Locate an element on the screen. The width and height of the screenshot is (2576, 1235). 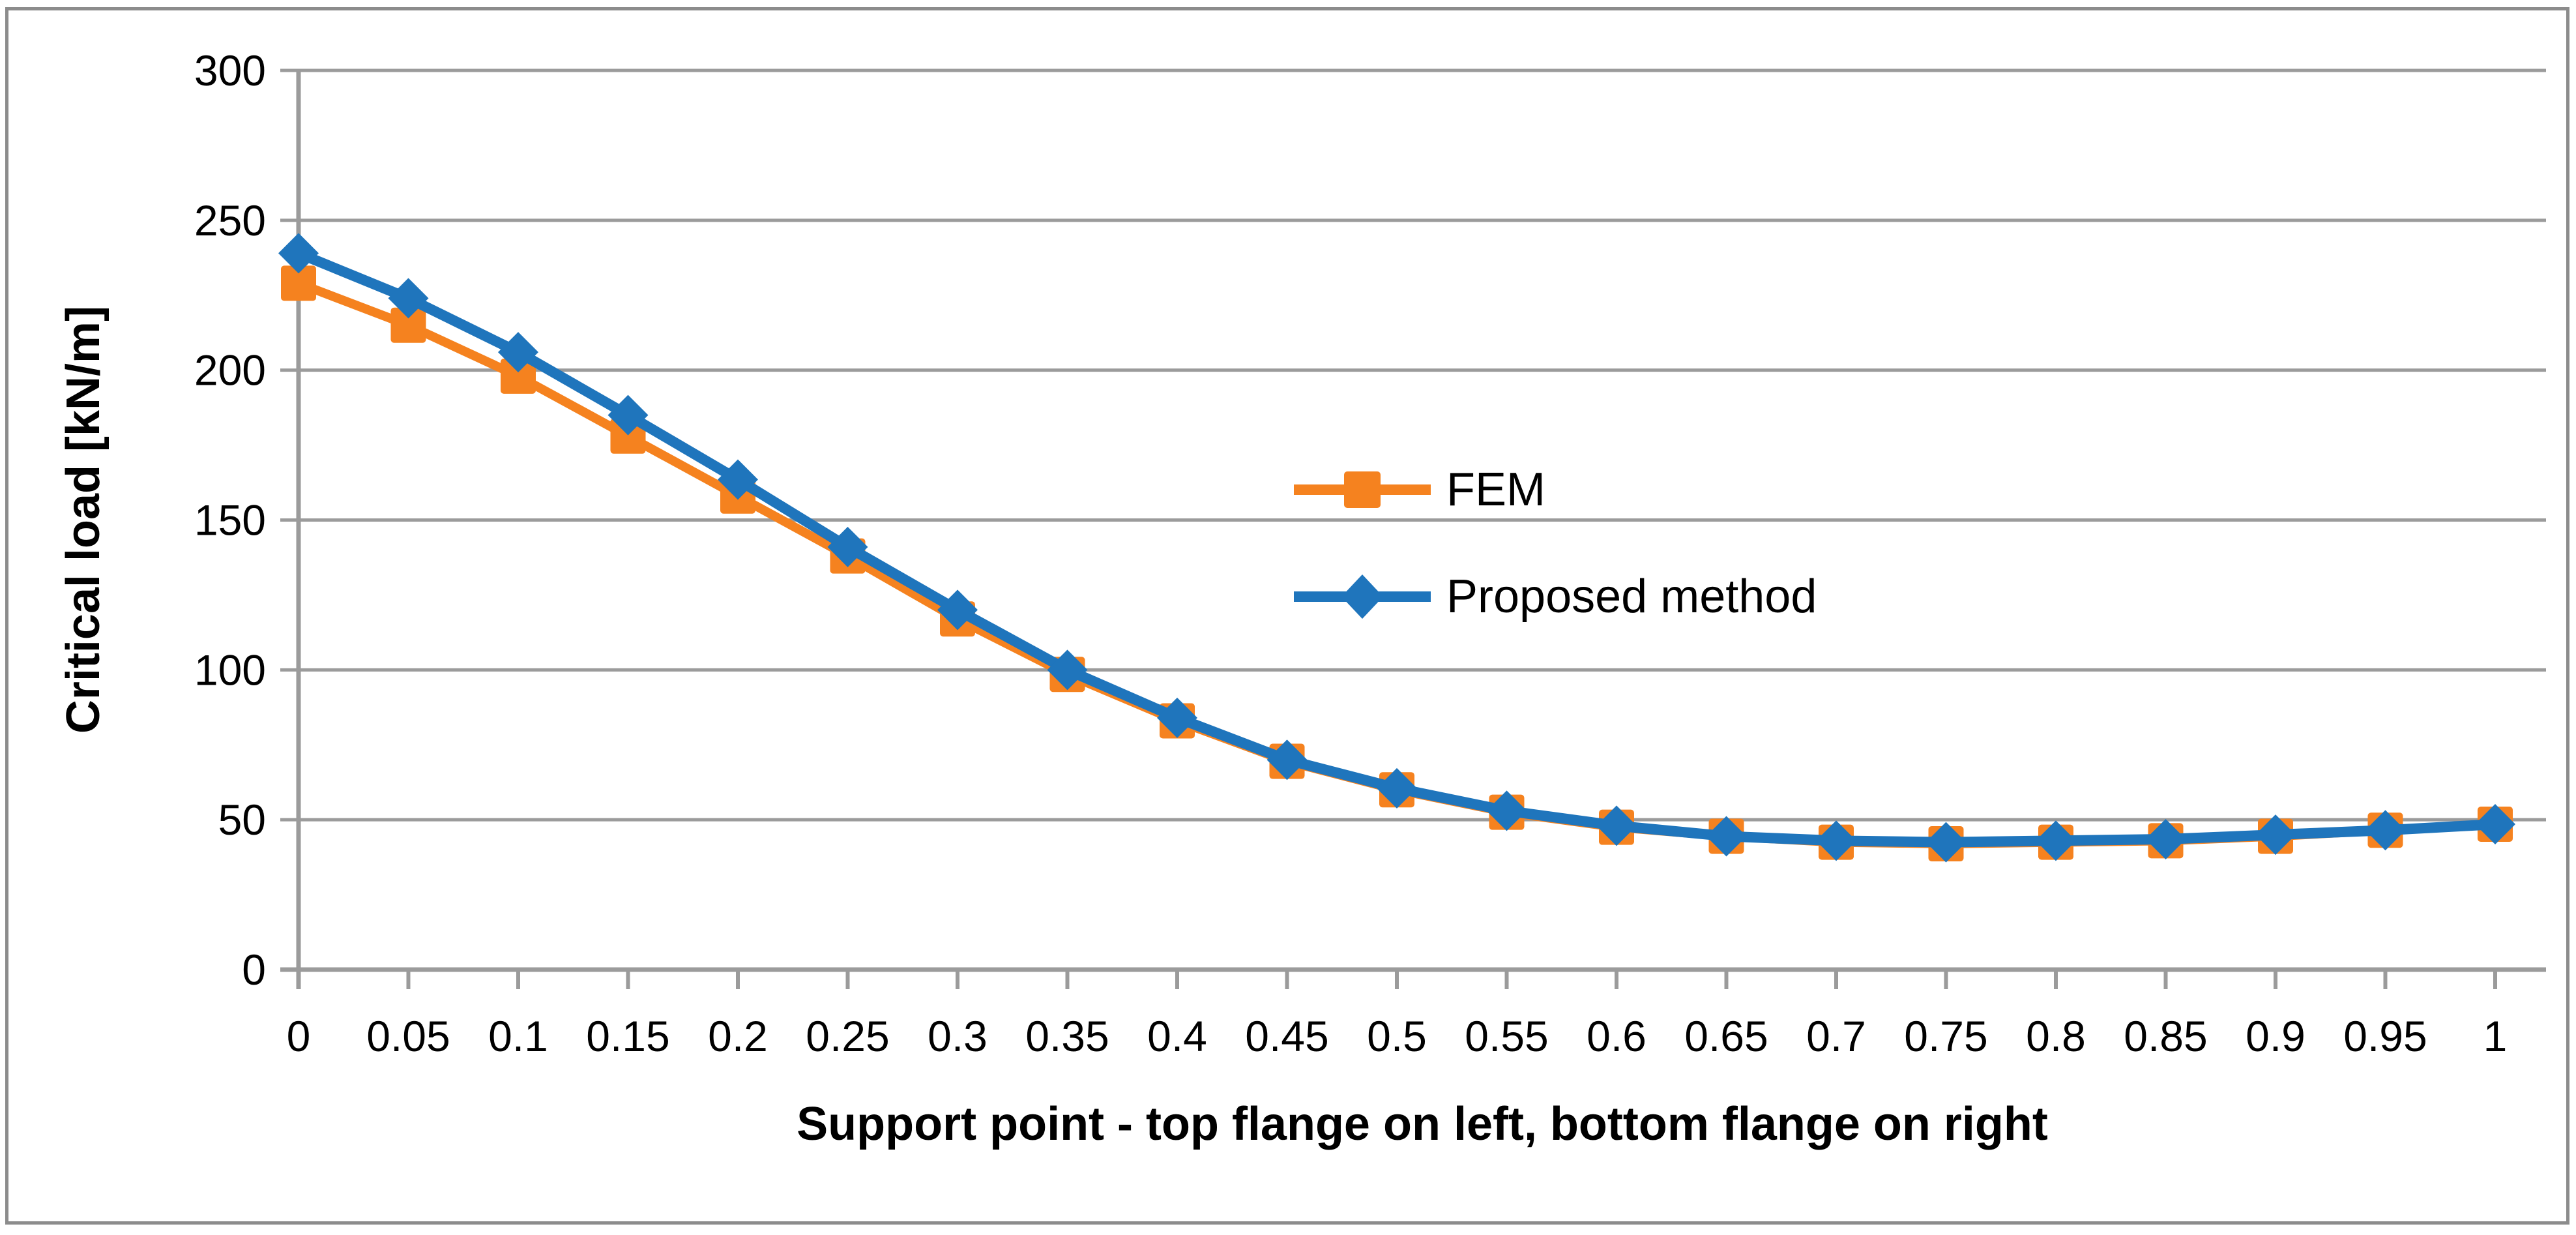
x-tick-label: 0.7 is located at coordinates (1836, 1036).